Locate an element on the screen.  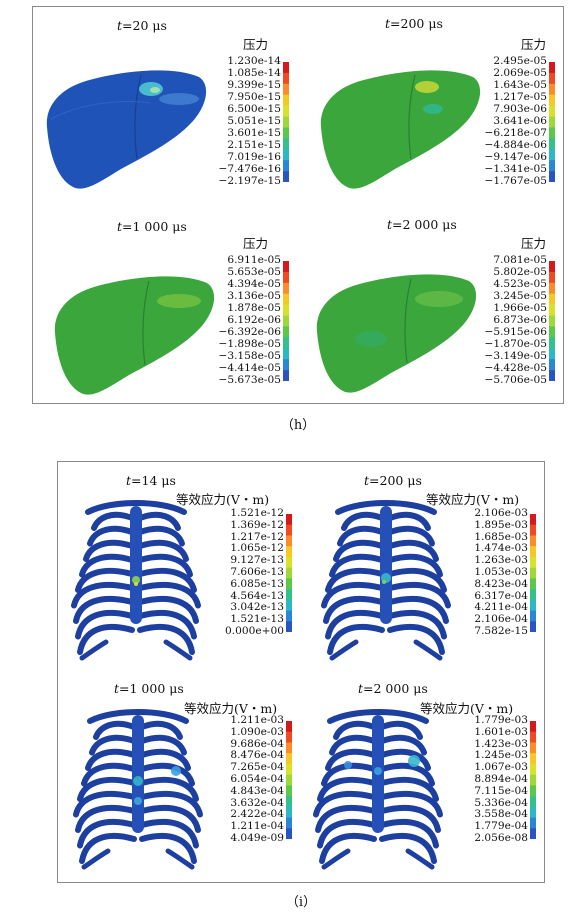
colorbar-tick-label: 6.873e-06 is located at coordinates (520, 320).